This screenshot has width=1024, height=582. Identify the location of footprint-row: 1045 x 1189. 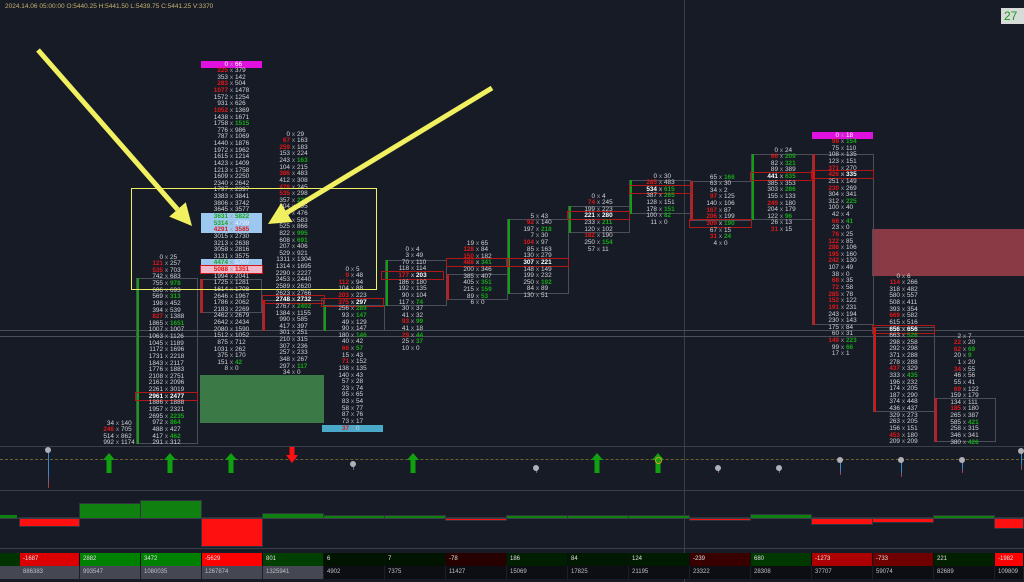
(166, 343).